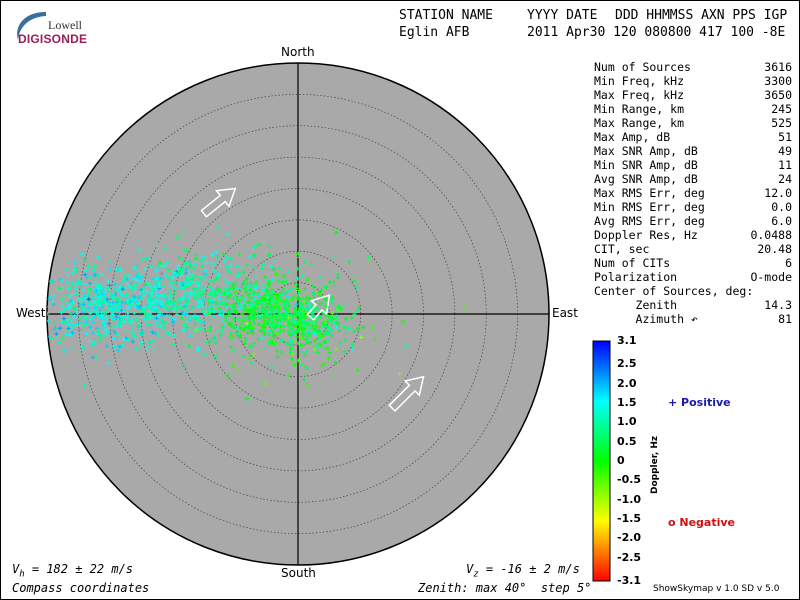 Image resolution: width=800 pixels, height=600 pixels. Describe the element at coordinates (693, 137) in the screenshot. I see `stat-row: Max Amp, dB 51` at that location.